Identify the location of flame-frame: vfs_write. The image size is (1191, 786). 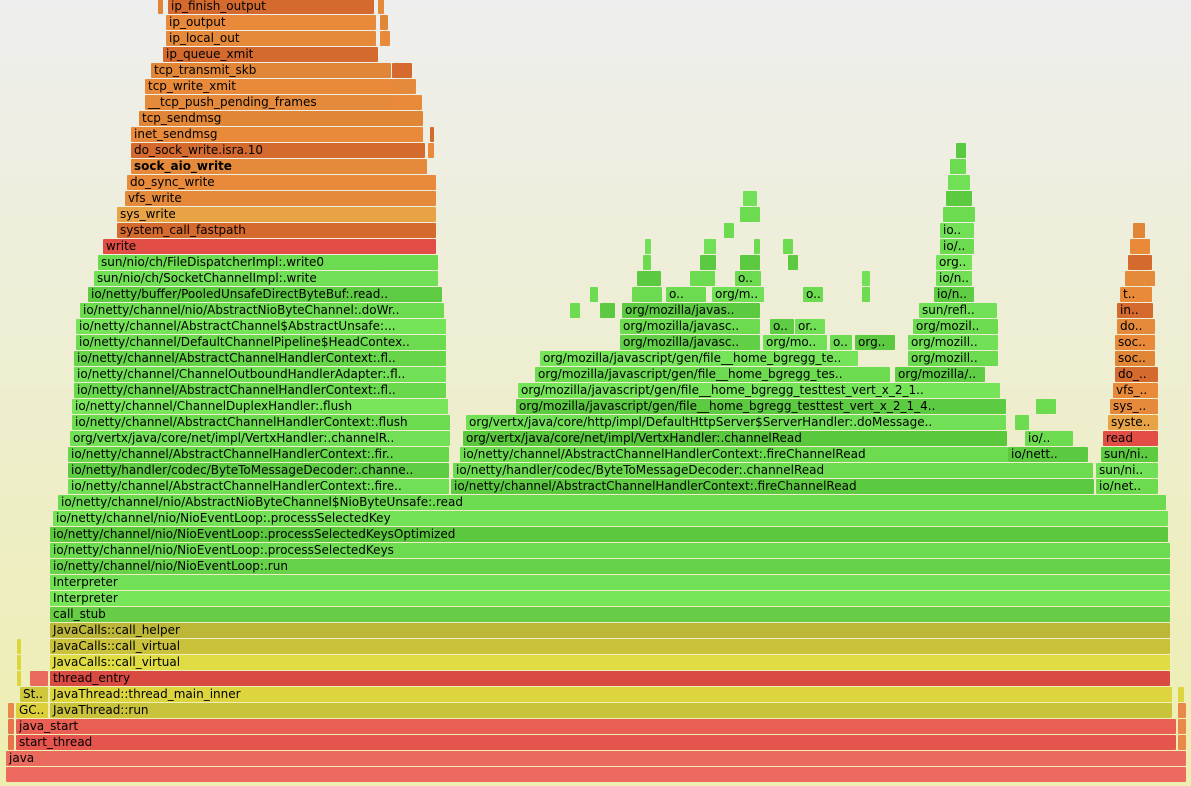
(280, 198).